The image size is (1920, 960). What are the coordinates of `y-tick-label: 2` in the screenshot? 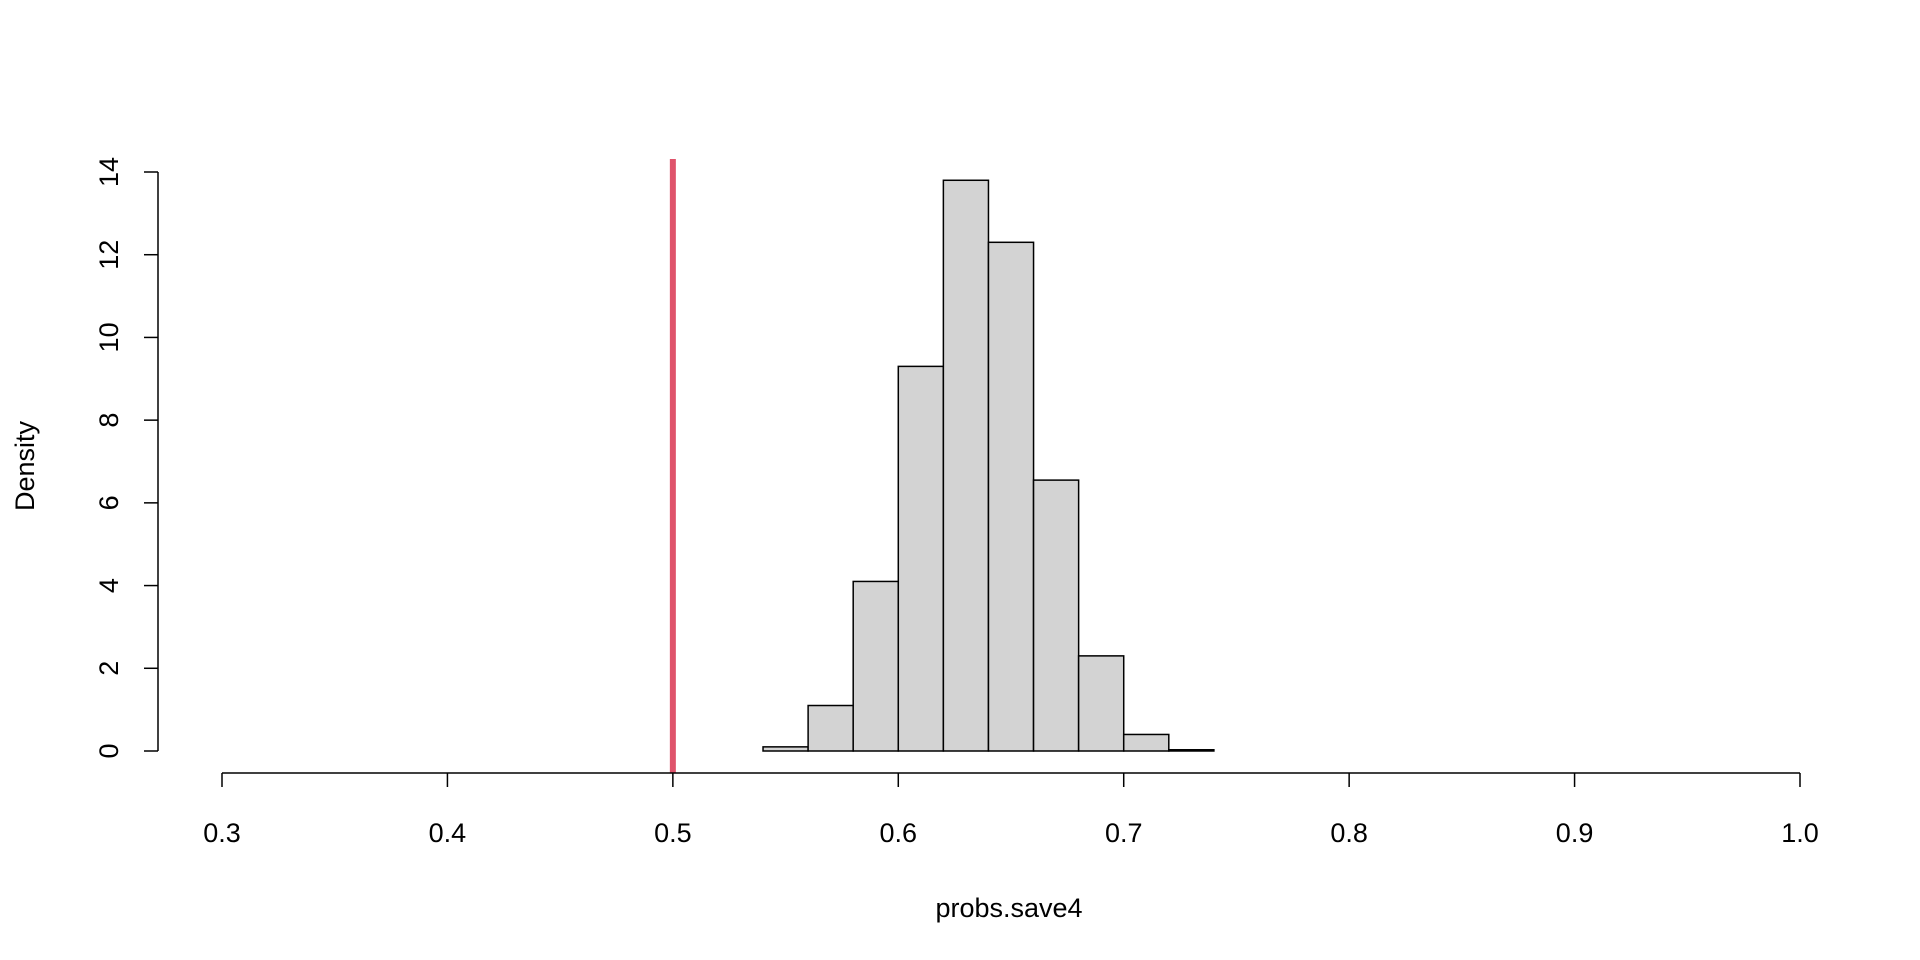 It's located at (109, 668).